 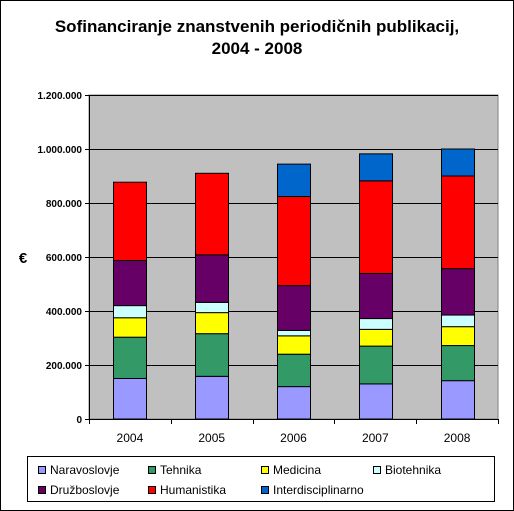 What do you see at coordinates (458, 162) in the screenshot?
I see `bar-segment-interdisciplinarno-2008` at bounding box center [458, 162].